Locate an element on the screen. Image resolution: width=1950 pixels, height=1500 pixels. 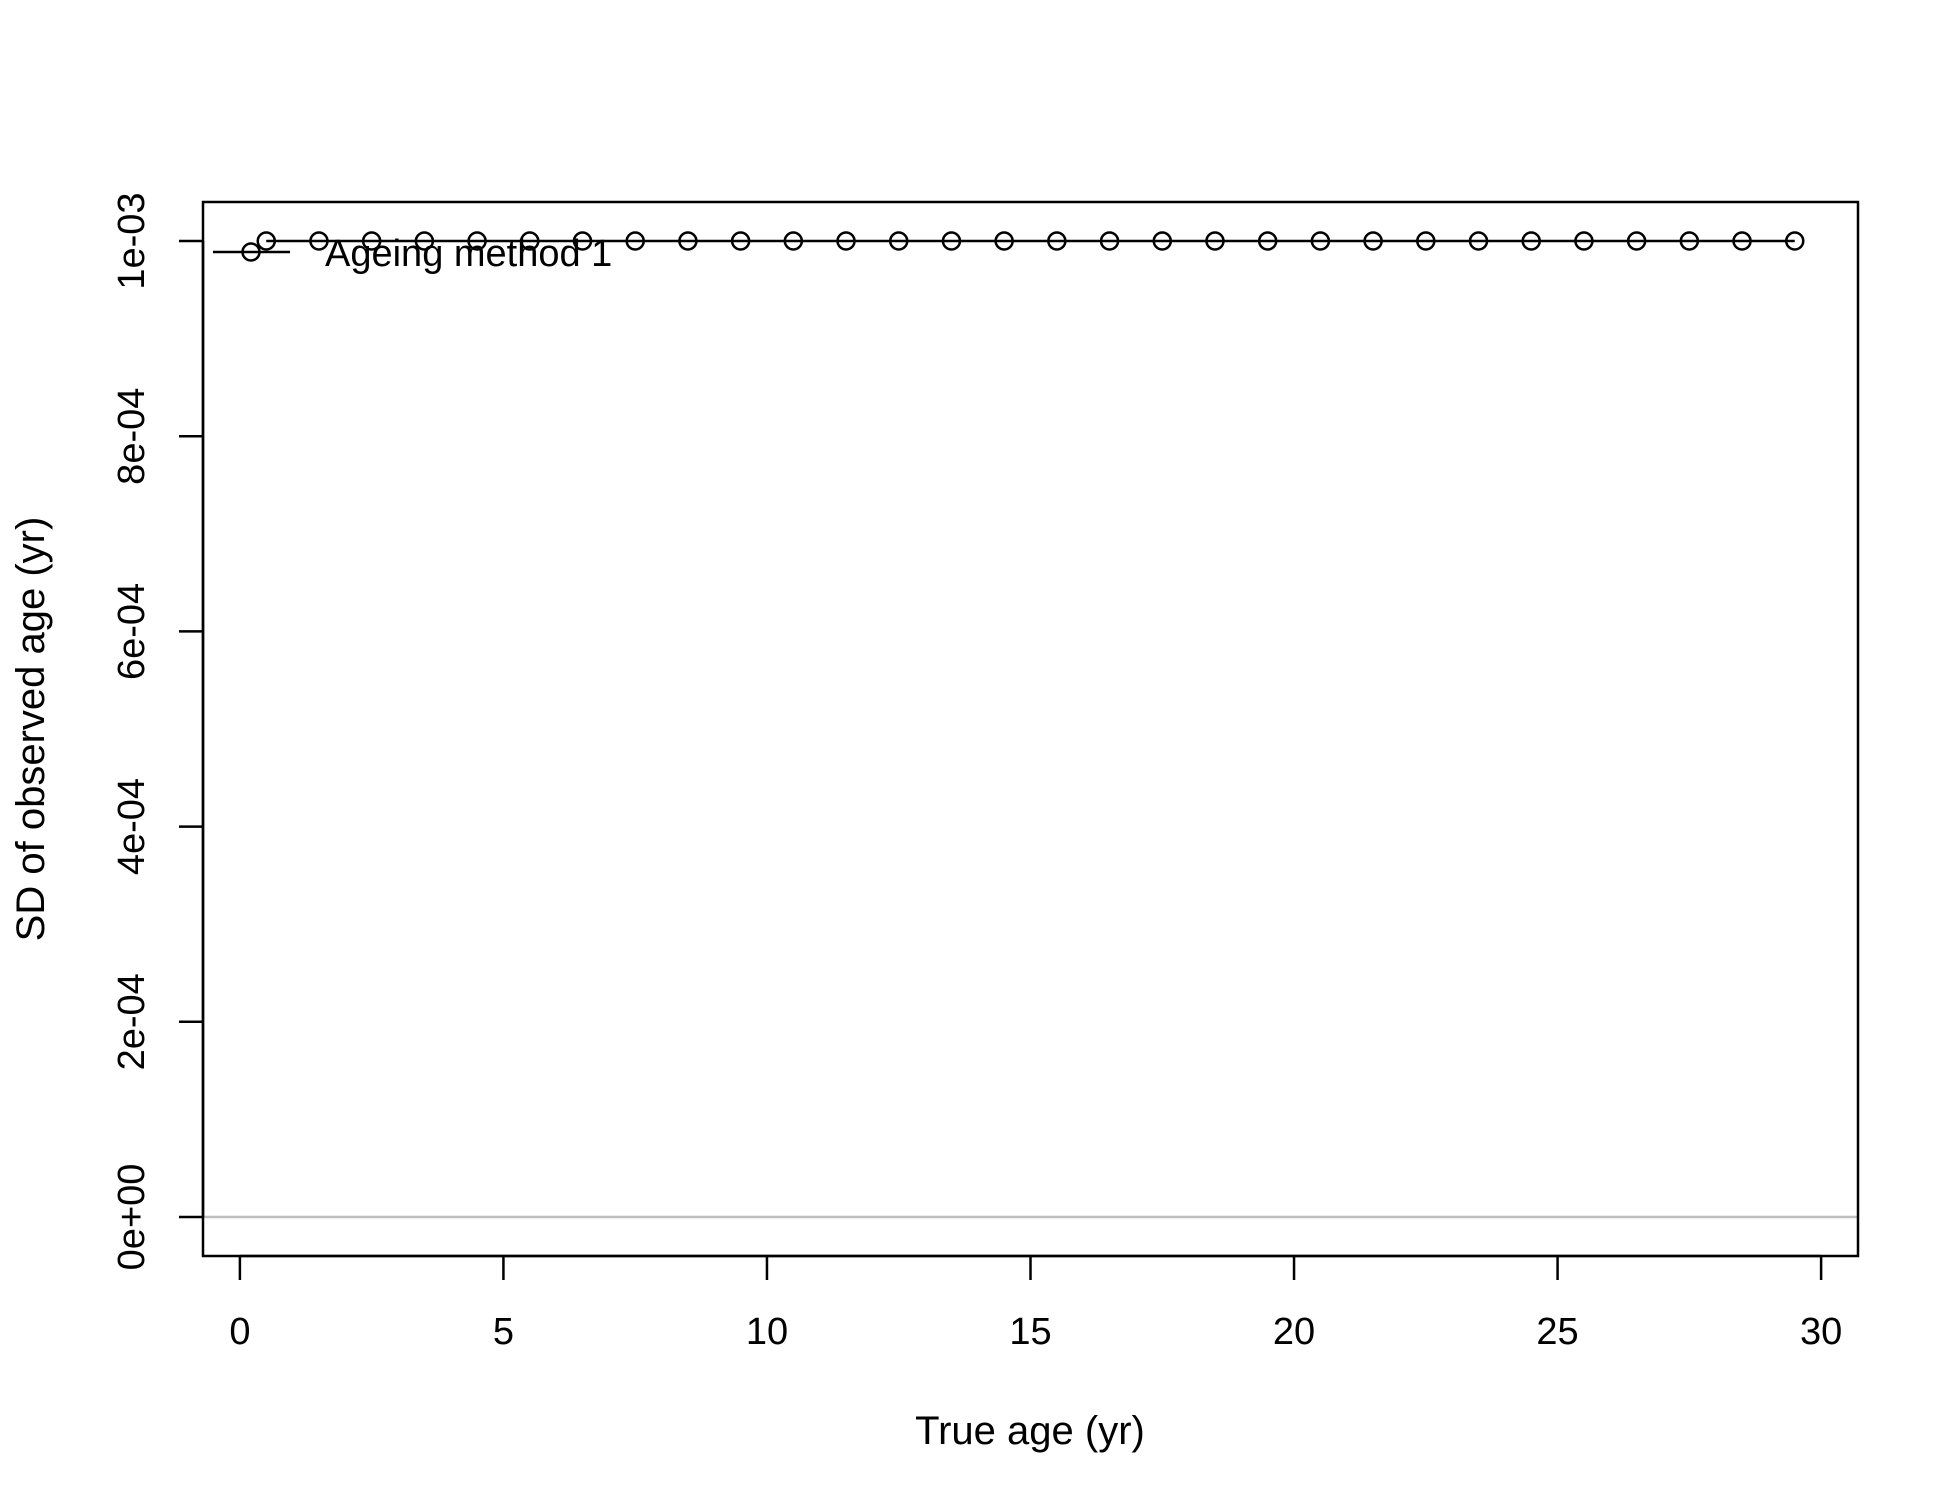
y-axis-title: SD of observed age (yr) is located at coordinates (31, 729).